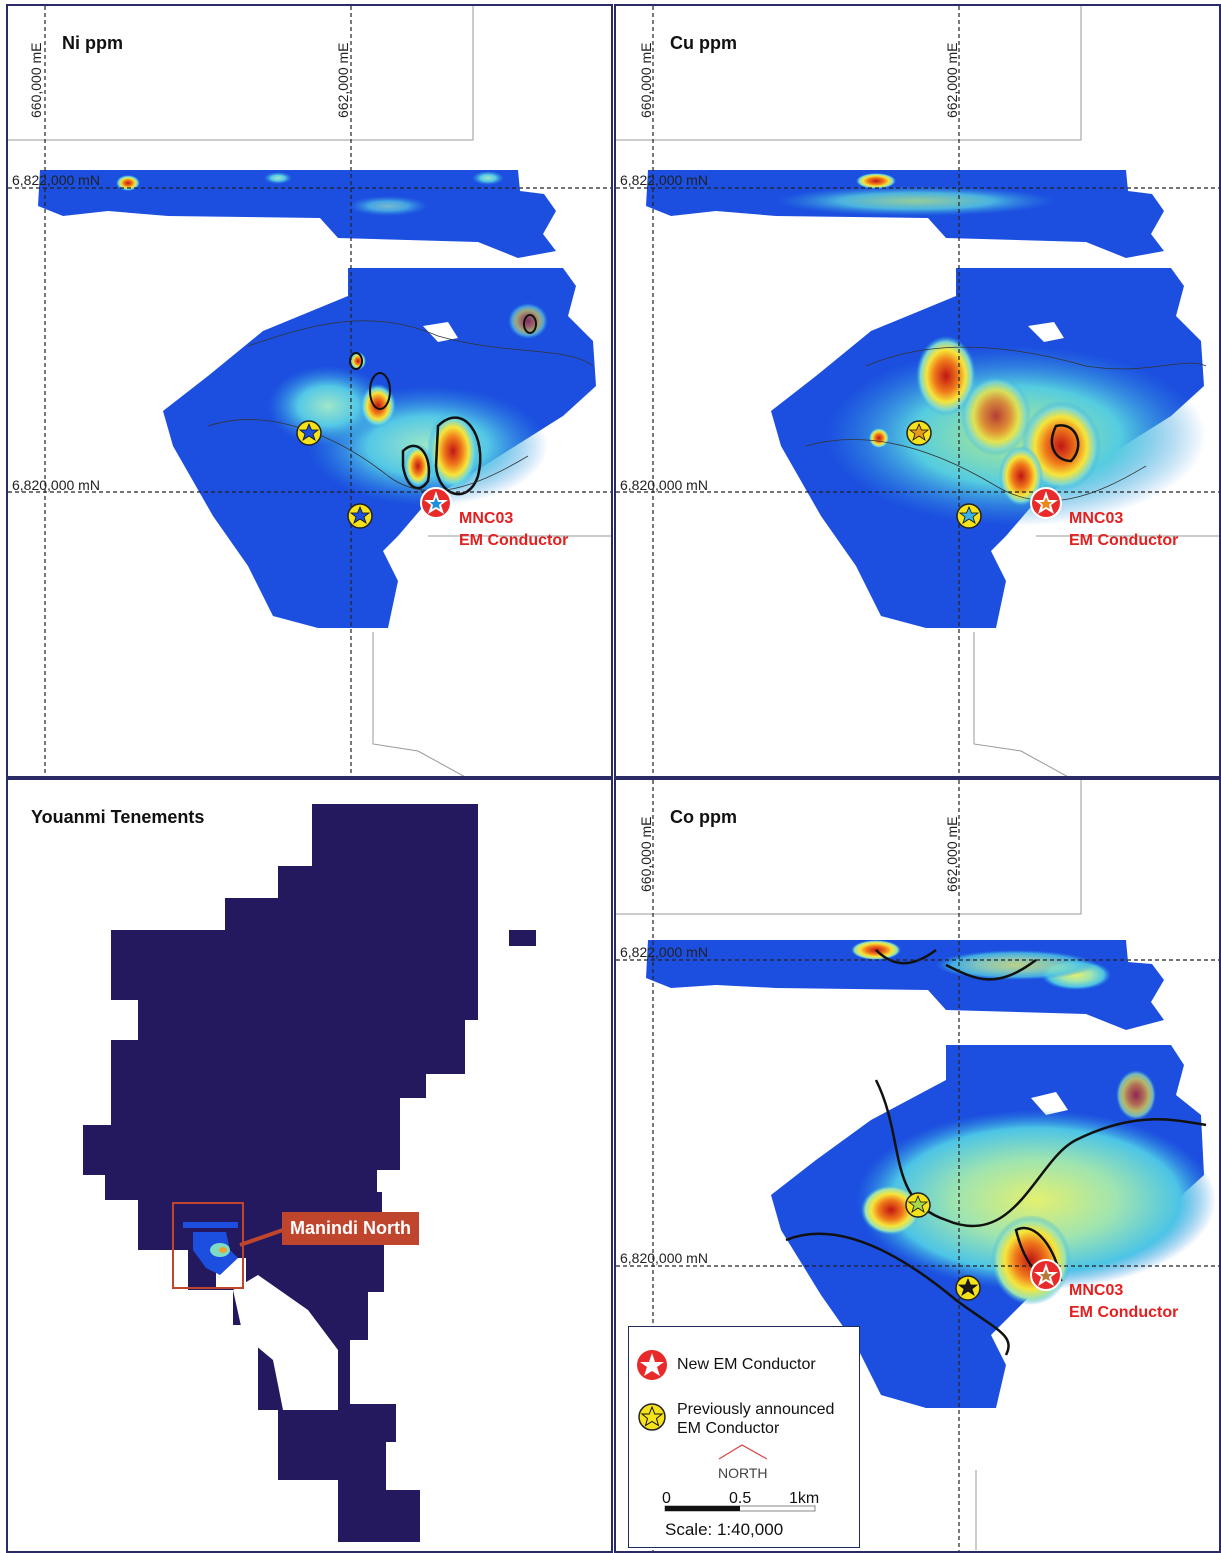 This screenshot has width=1221, height=1553. What do you see at coordinates (746, 1364) in the screenshot?
I see `legend-new-conductor-label: New EM Conductor` at bounding box center [746, 1364].